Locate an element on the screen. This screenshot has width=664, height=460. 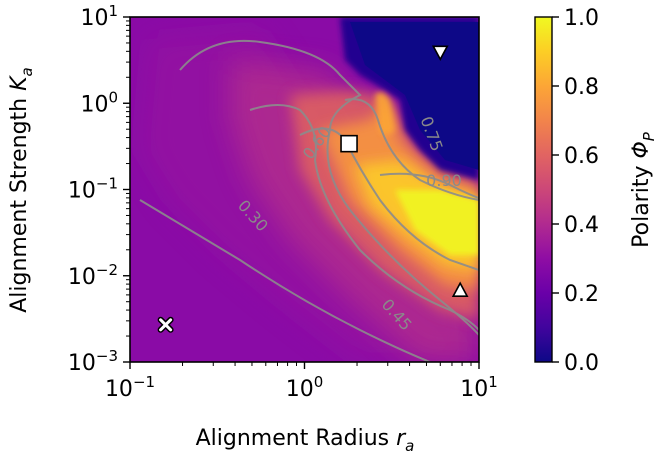
colorbar-tick-label: 0.4 is located at coordinates (581, 225).